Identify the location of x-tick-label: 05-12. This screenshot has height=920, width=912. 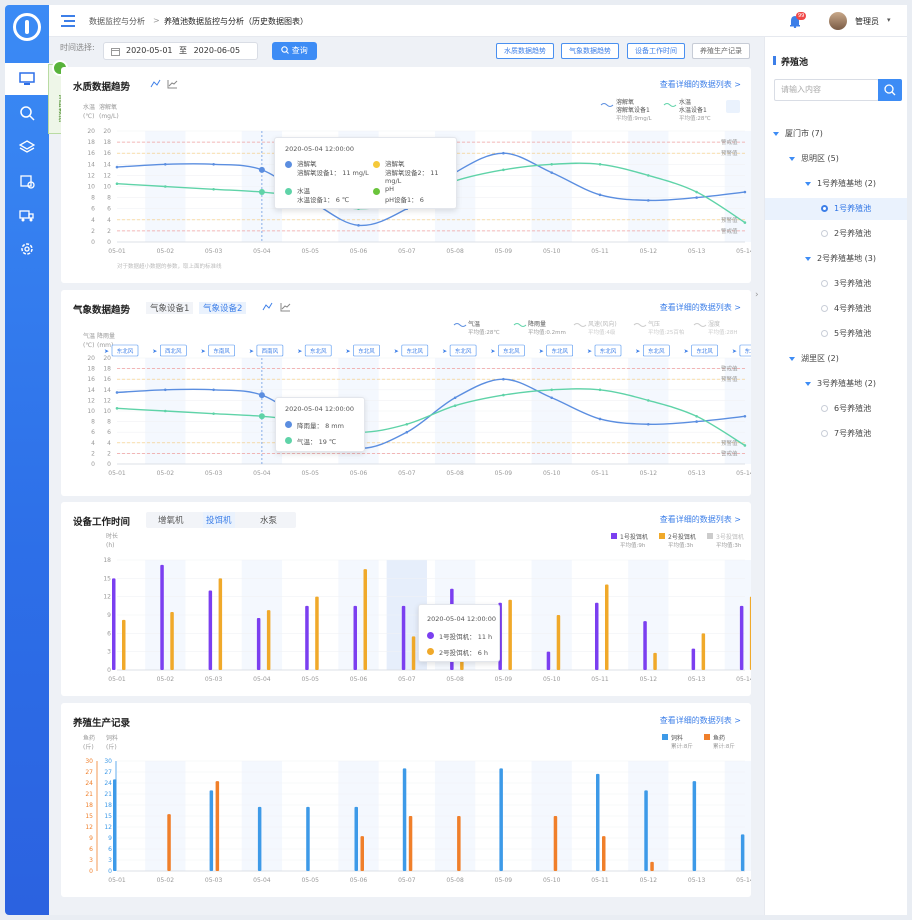
(649, 880).